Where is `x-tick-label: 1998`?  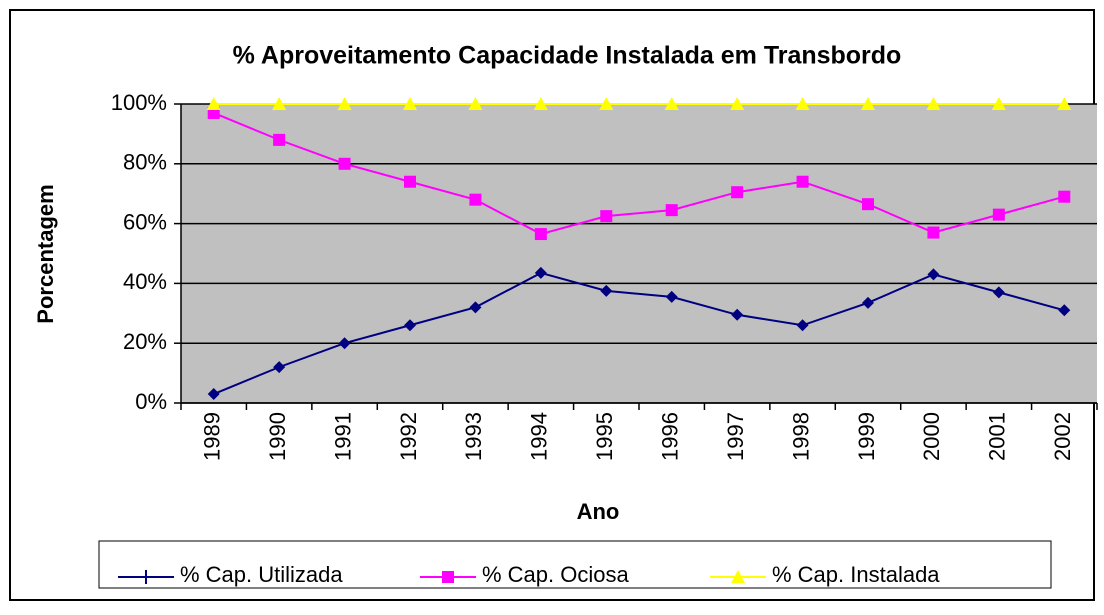
x-tick-label: 1998 is located at coordinates (800, 436).